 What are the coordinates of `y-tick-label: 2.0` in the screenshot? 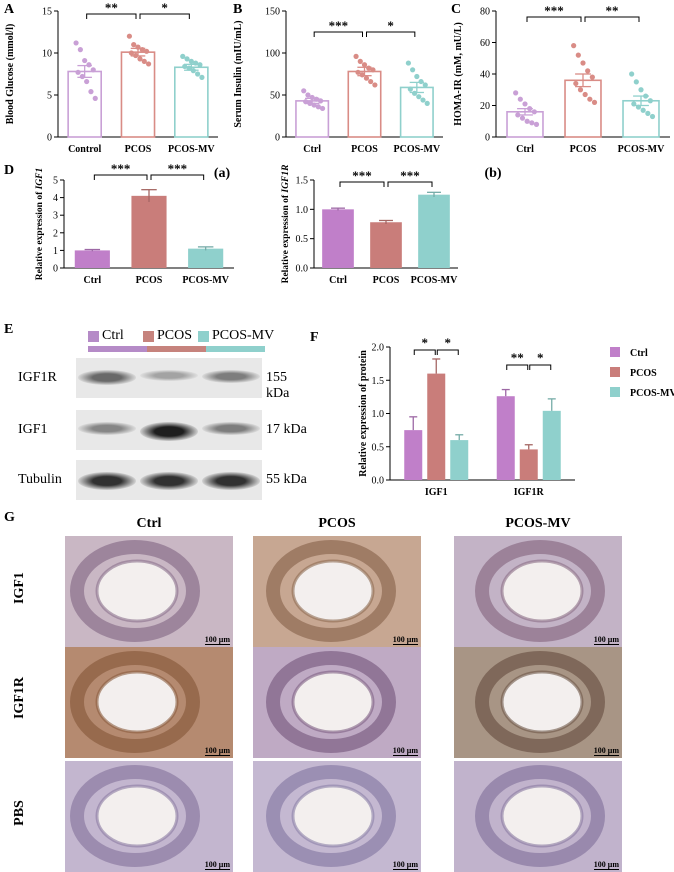 It's located at (378, 348).